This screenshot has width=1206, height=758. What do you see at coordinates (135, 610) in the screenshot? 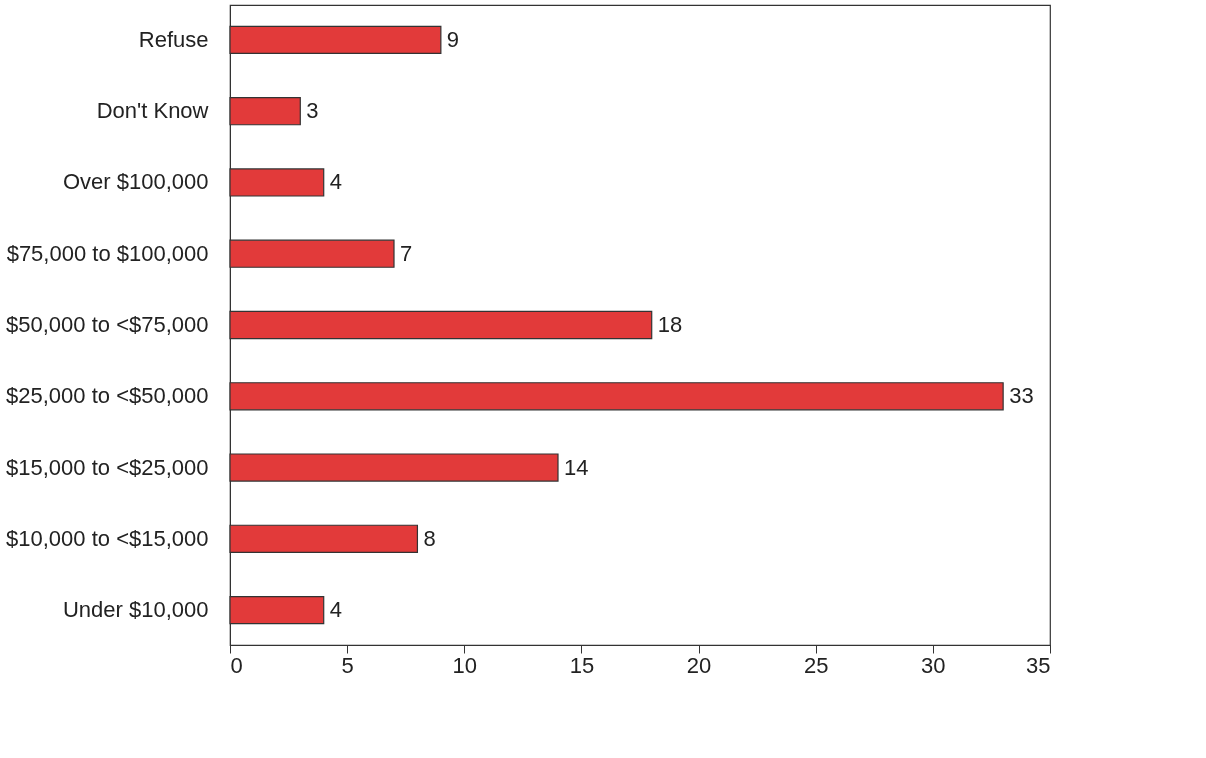
I see `y-tick-label: Under $10,000` at bounding box center [135, 610].